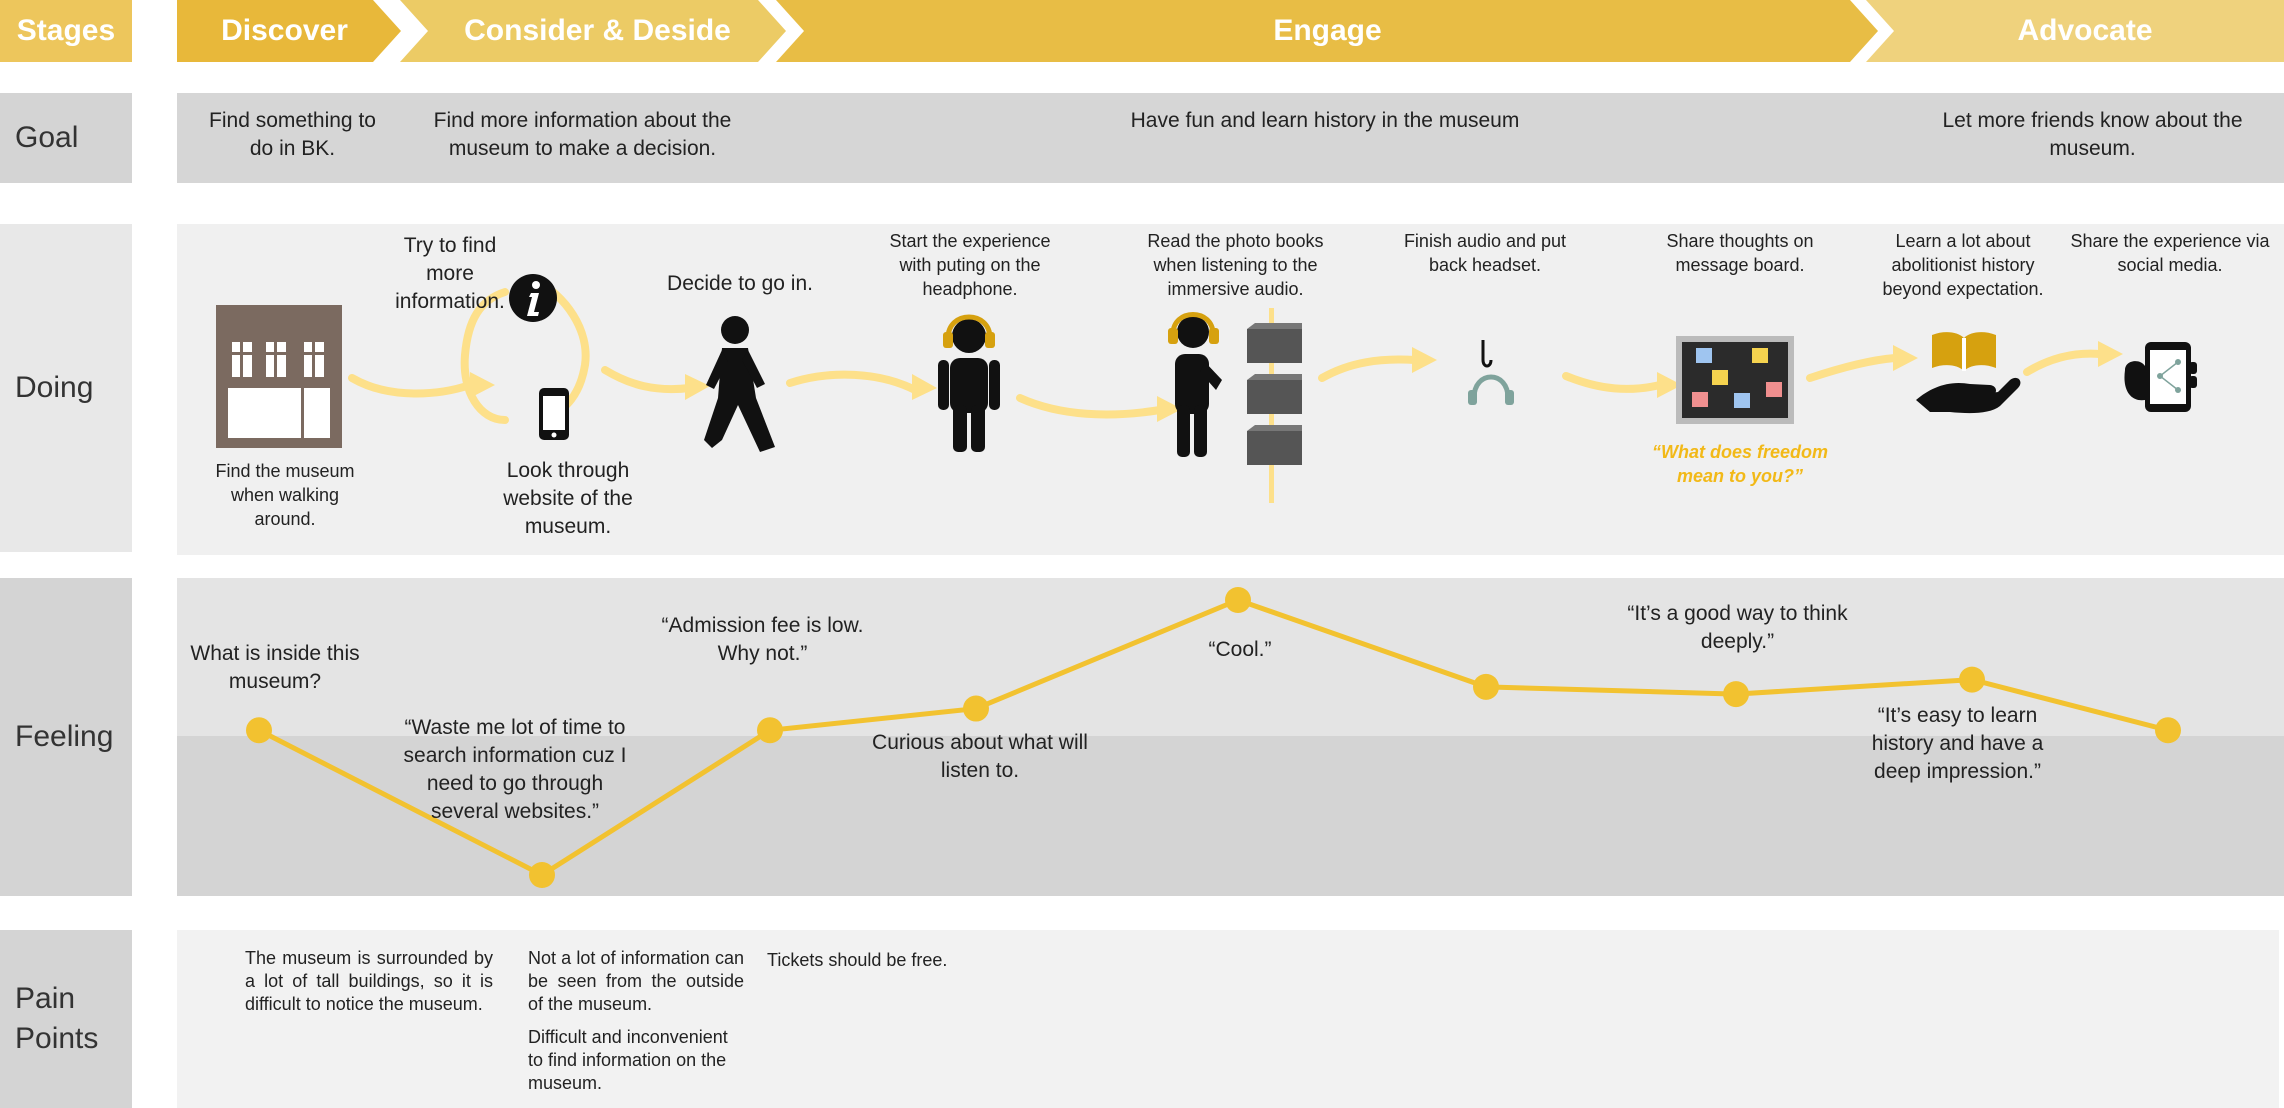 The image size is (2284, 1108). I want to click on goal-advocate: Let more friends know about the museum., so click(2092, 134).